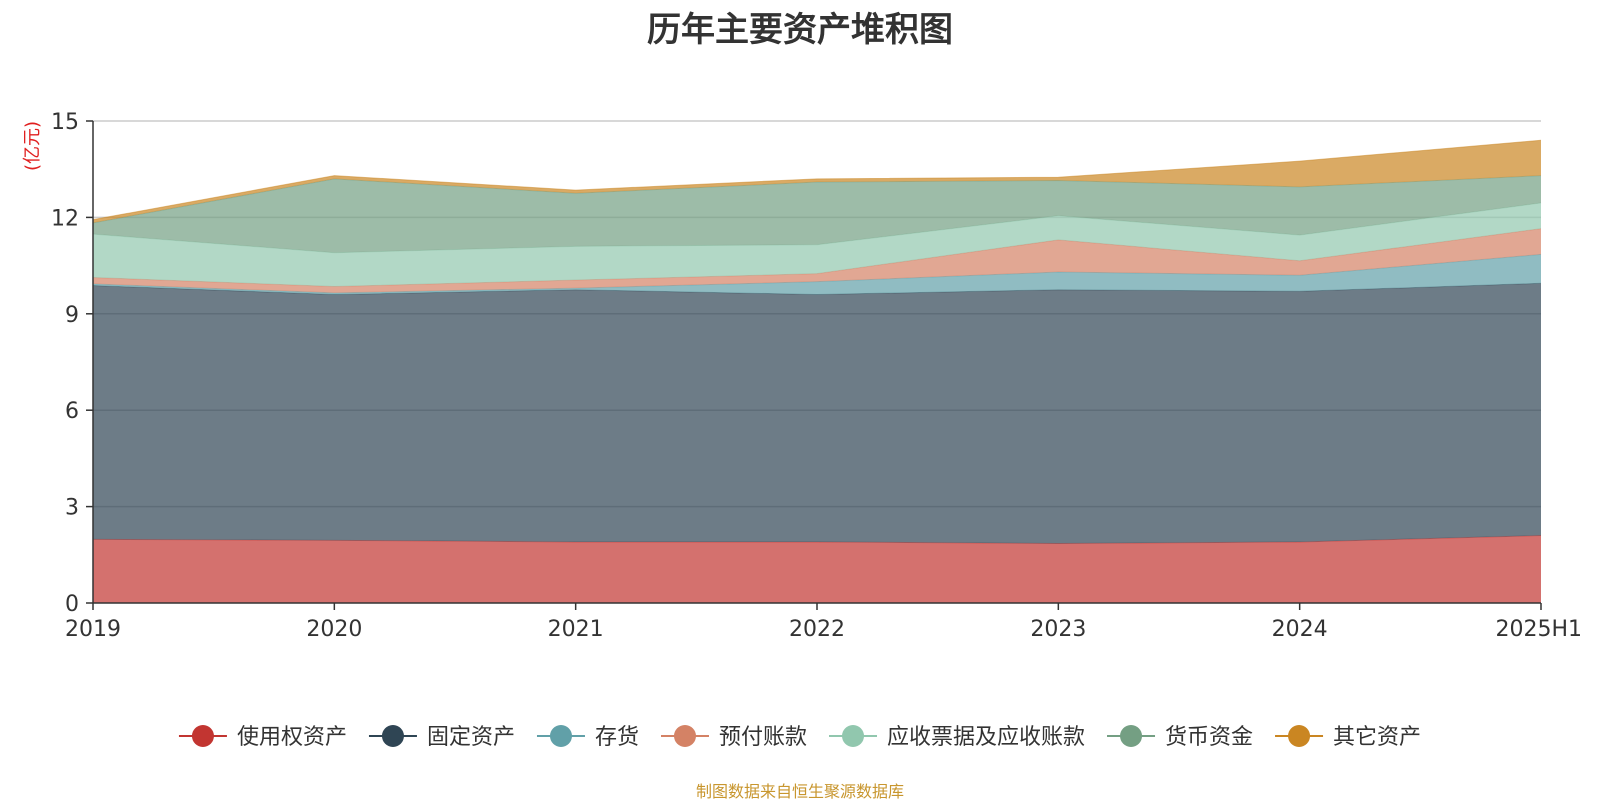 The height and width of the screenshot is (802, 1600). What do you see at coordinates (93, 629) in the screenshot?
I see `x-tick-label: 2019` at bounding box center [93, 629].